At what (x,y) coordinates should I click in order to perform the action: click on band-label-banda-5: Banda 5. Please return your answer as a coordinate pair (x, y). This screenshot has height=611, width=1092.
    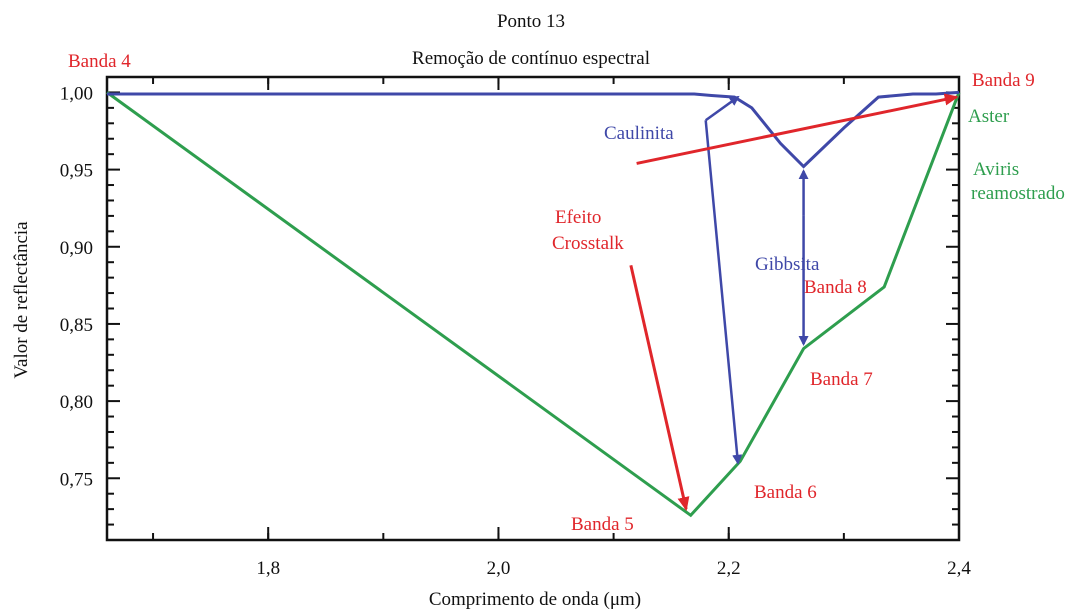
    Looking at the image, I should click on (602, 524).